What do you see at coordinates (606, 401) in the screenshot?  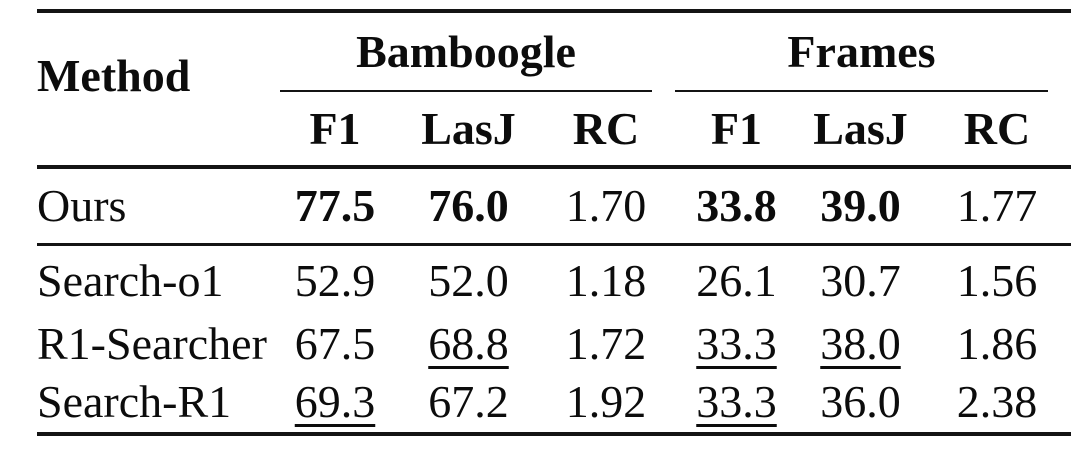 I see `cell-search-r1-bamboogle-rc: 1.92` at bounding box center [606, 401].